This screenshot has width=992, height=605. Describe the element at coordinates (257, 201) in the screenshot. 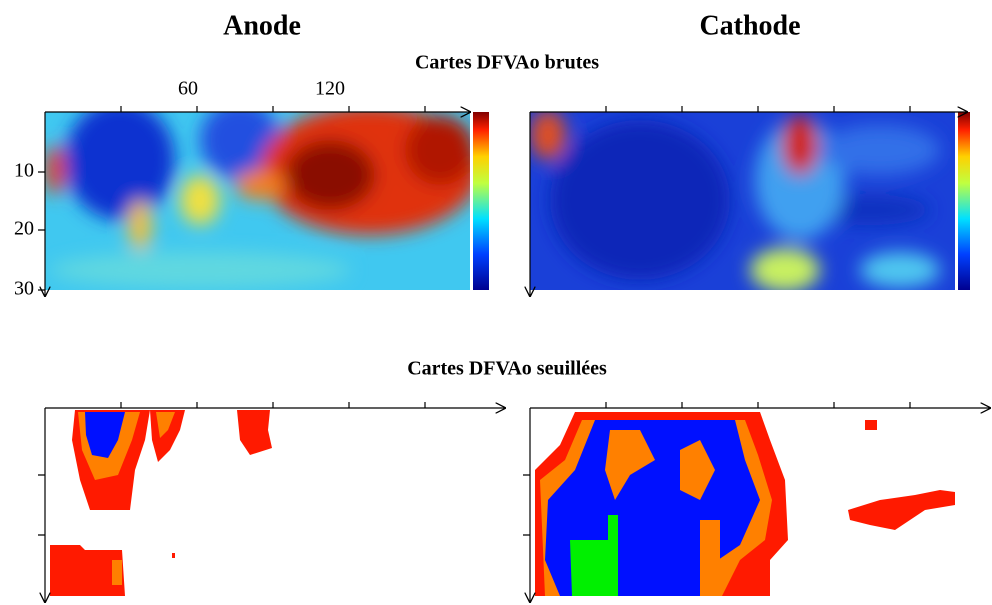

I see `heatmap-anode` at that location.